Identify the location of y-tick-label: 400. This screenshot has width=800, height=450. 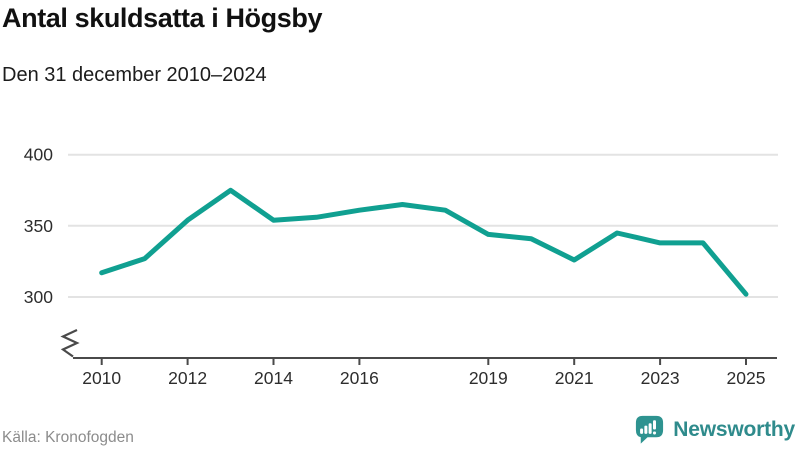
(38, 155).